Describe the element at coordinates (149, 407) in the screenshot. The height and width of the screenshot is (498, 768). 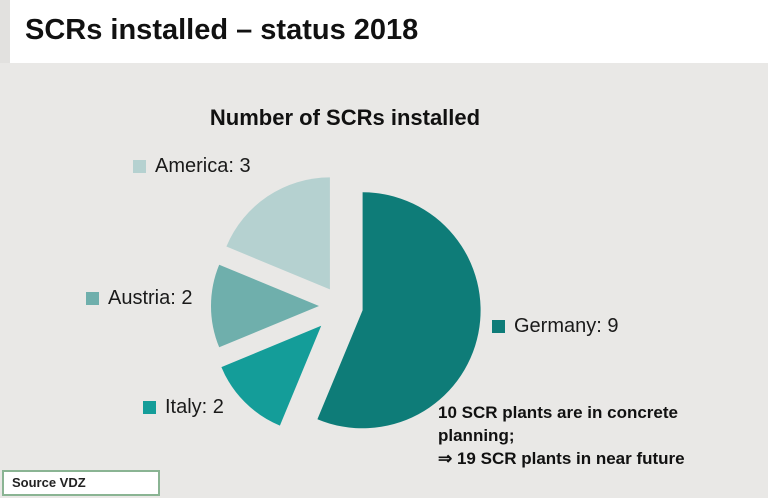
I see `legend-swatch-italy` at that location.